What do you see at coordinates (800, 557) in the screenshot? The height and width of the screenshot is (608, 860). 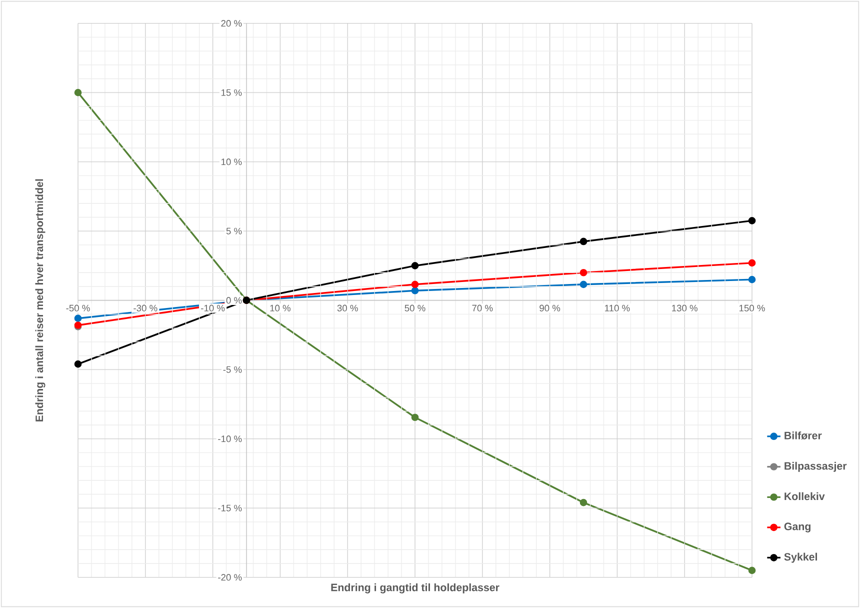 I see `legend-label: Sykkel` at bounding box center [800, 557].